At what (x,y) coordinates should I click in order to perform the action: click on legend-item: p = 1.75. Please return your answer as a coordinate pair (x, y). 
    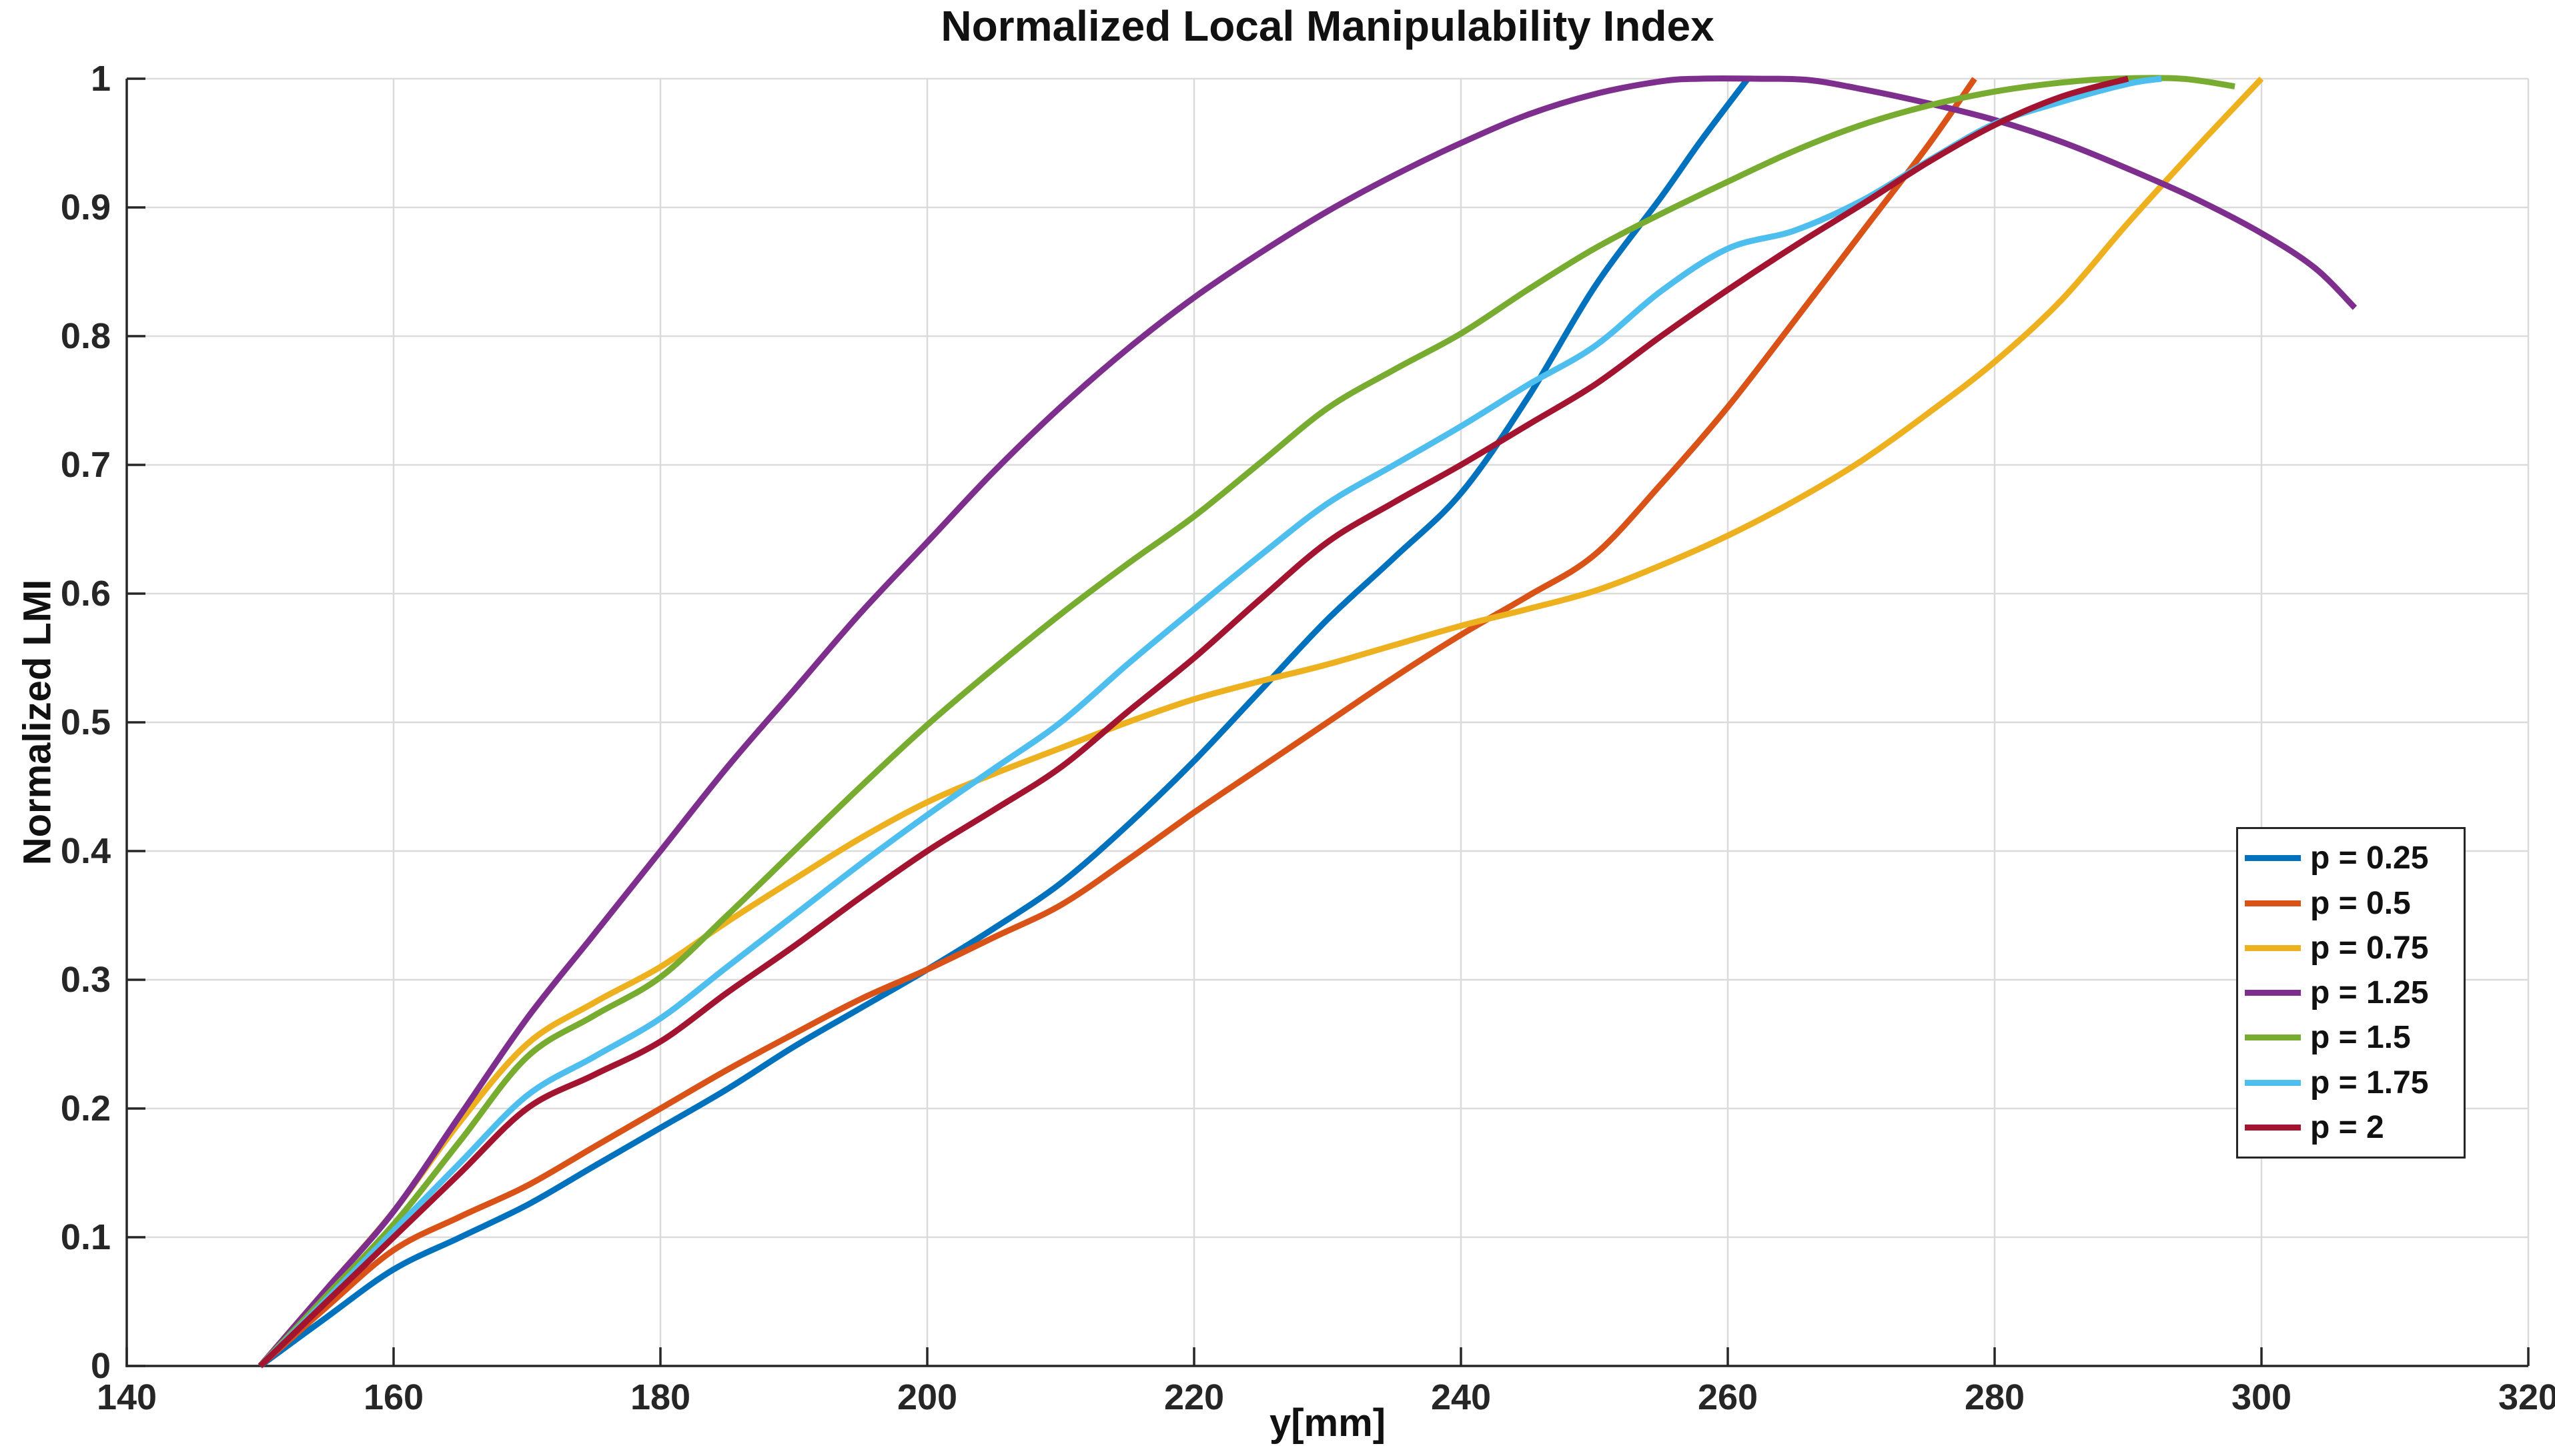
    Looking at the image, I should click on (2354, 1082).